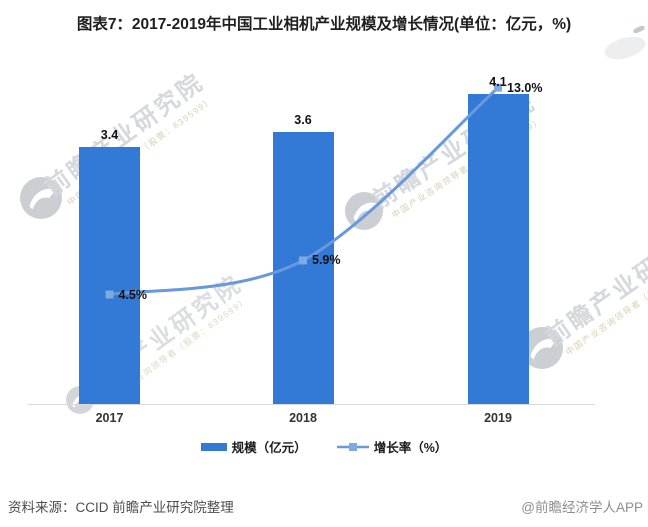  Describe the element at coordinates (121, 507) in the screenshot. I see `source-note: 资料来源：CCID 前瞻产业研究院整理` at that location.